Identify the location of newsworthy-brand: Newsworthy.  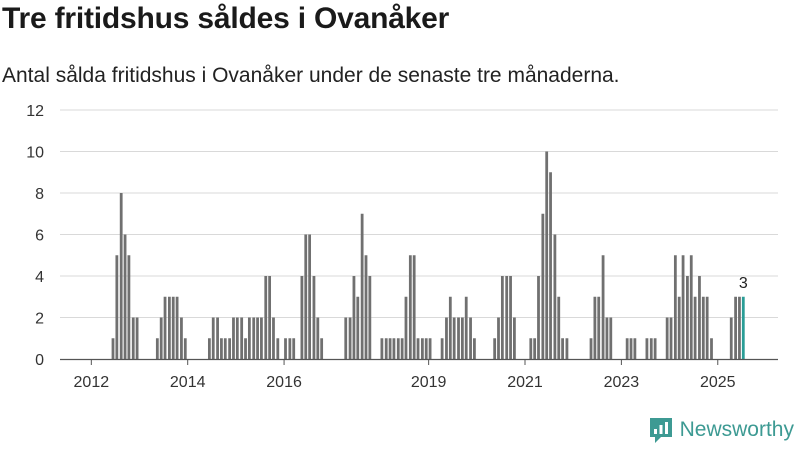
(721, 430).